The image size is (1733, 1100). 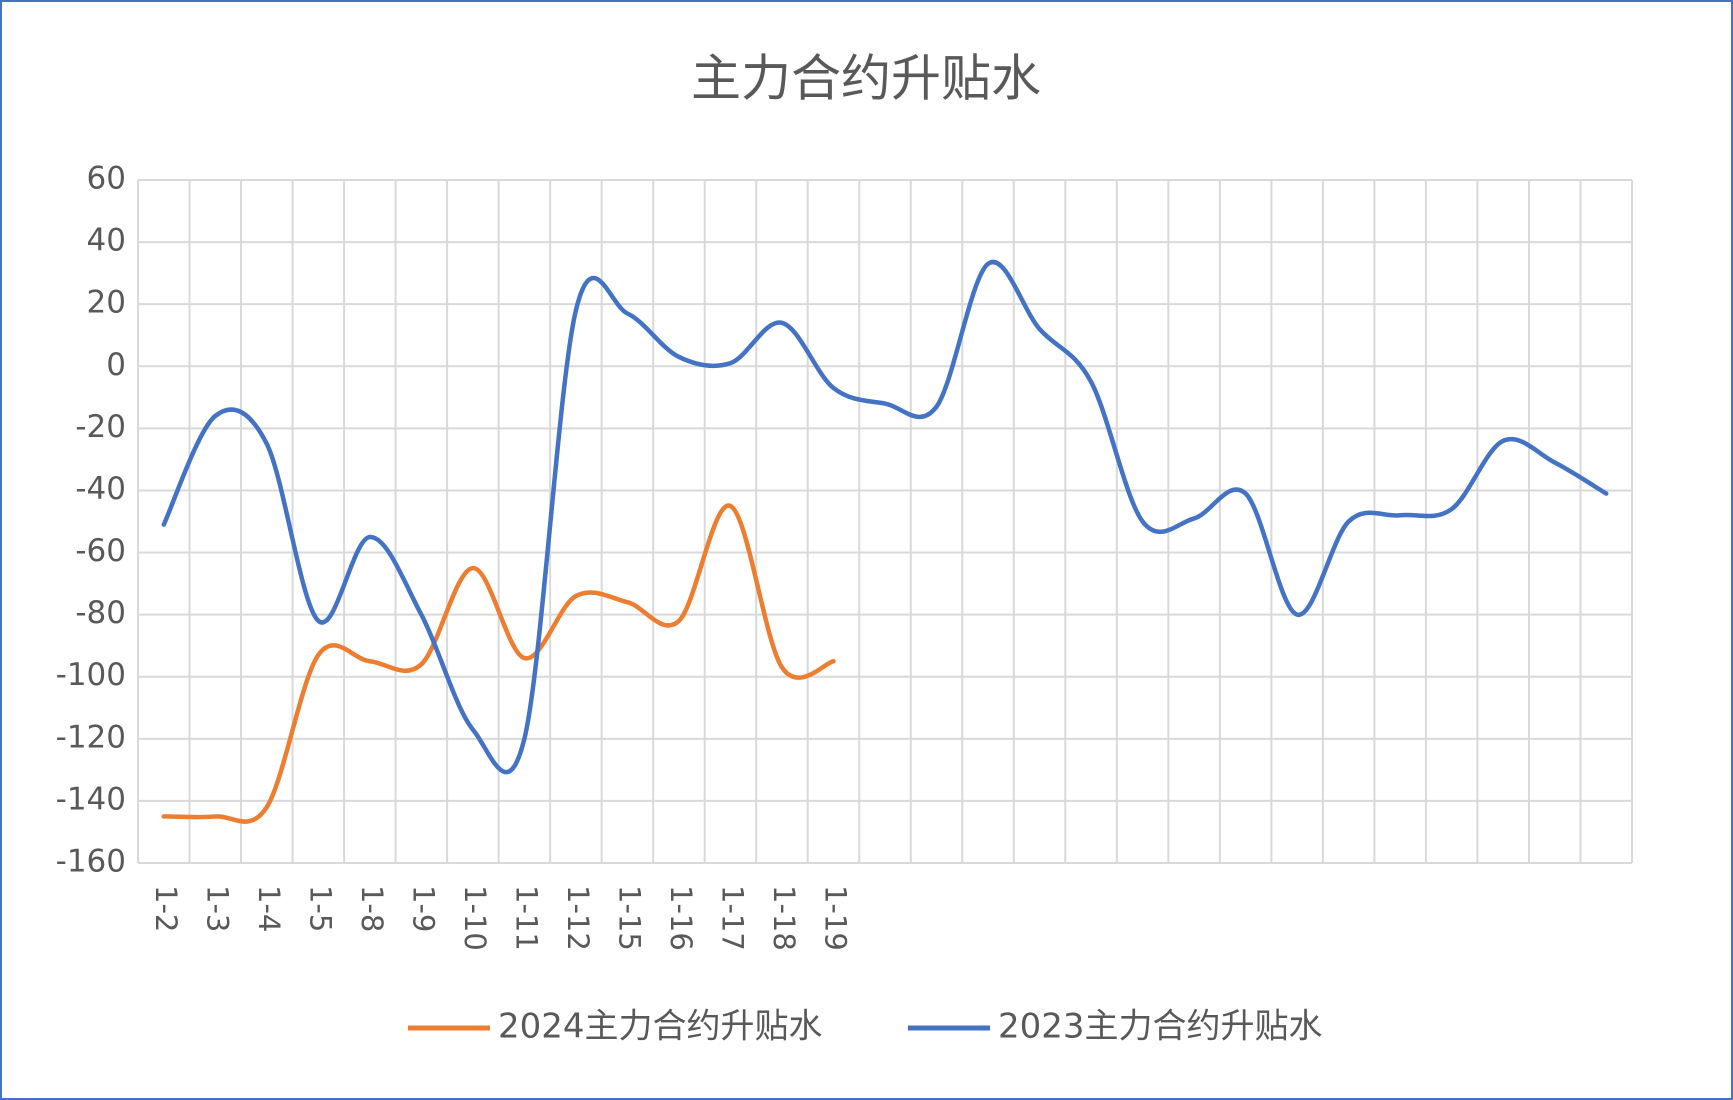 What do you see at coordinates (578, 918) in the screenshot?
I see `x-tick-label: 1-12` at bounding box center [578, 918].